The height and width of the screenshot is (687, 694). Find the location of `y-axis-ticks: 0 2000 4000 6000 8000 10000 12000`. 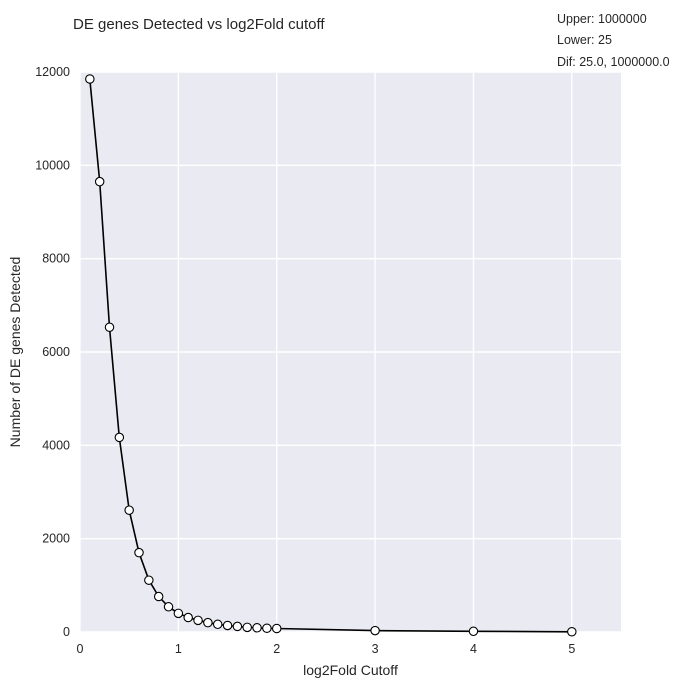

y-axis-ticks: 0 2000 4000 6000 8000 10000 12000 is located at coordinates (52, 352).